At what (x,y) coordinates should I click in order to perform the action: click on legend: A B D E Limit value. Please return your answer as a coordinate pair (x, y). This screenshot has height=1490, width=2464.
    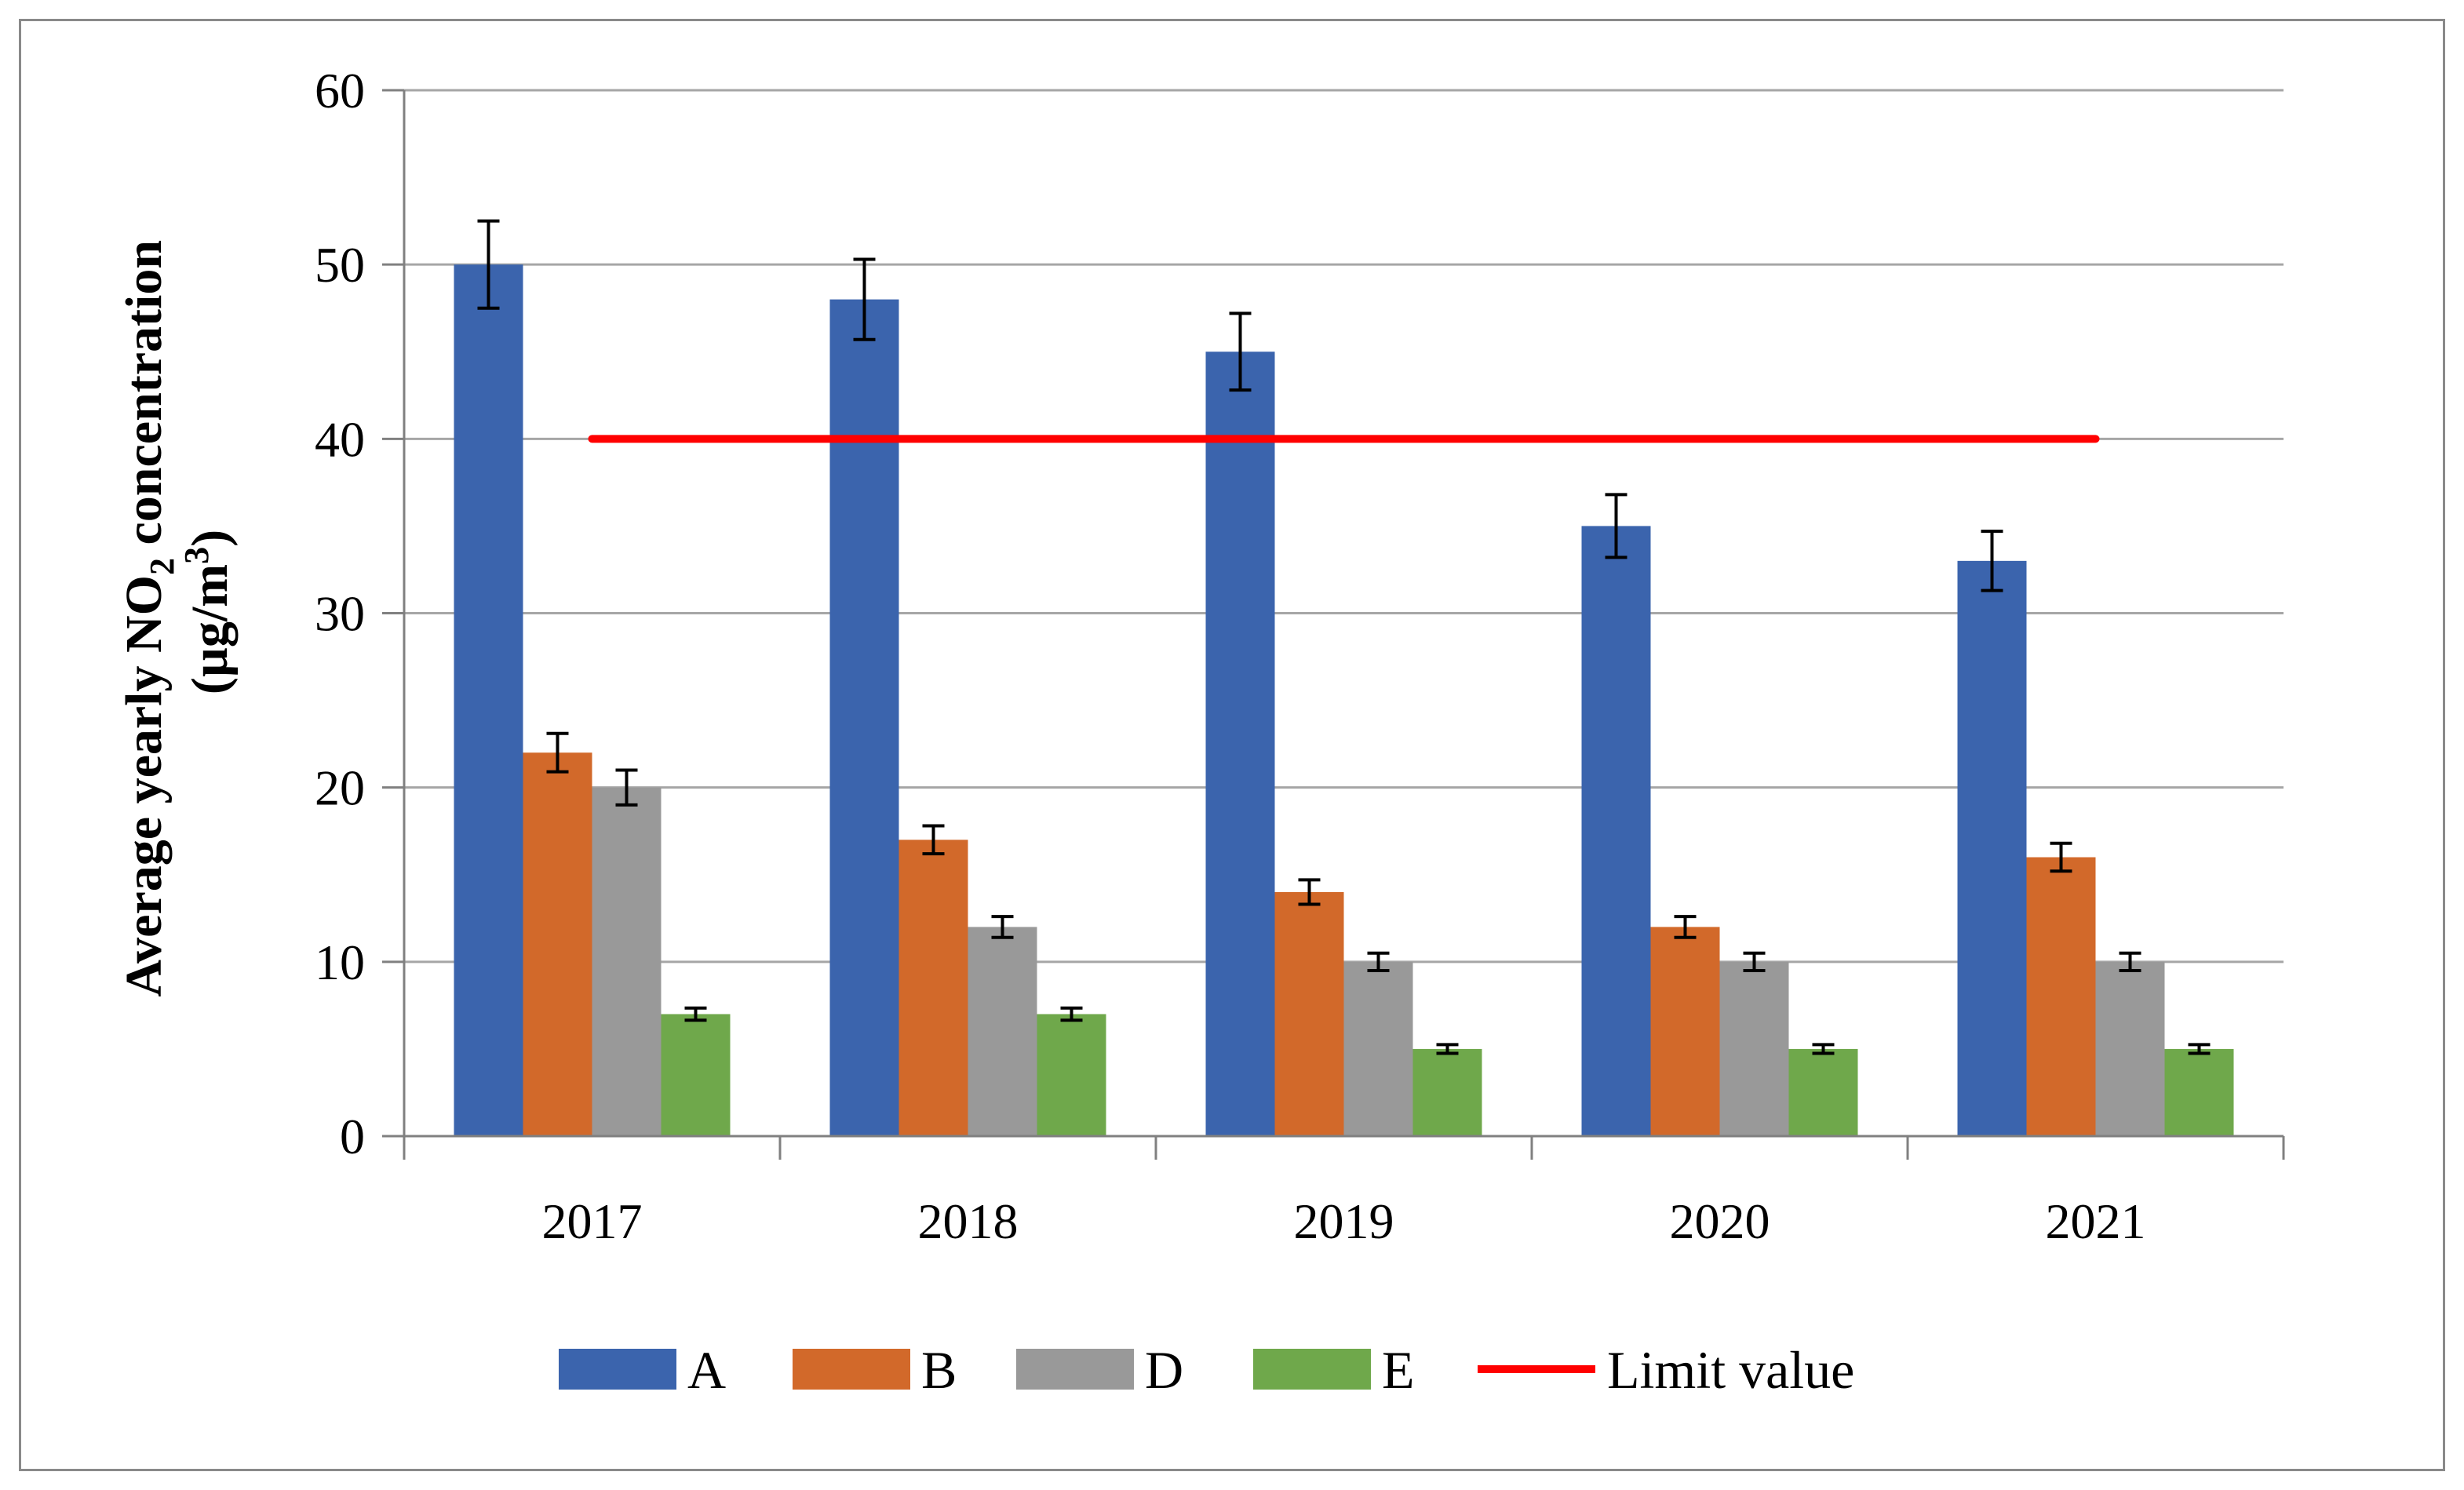
    Looking at the image, I should click on (1207, 1370).